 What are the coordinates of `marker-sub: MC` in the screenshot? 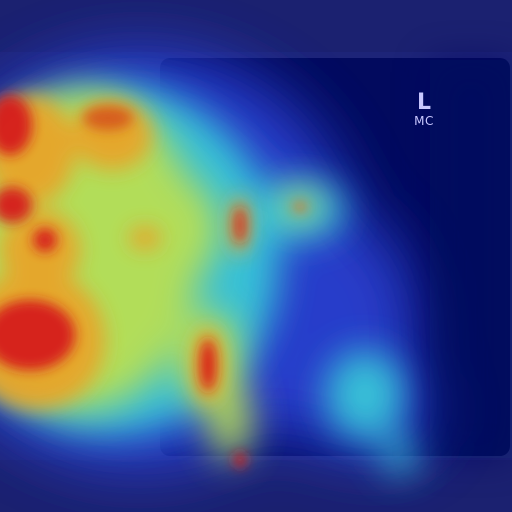 It's located at (424, 121).